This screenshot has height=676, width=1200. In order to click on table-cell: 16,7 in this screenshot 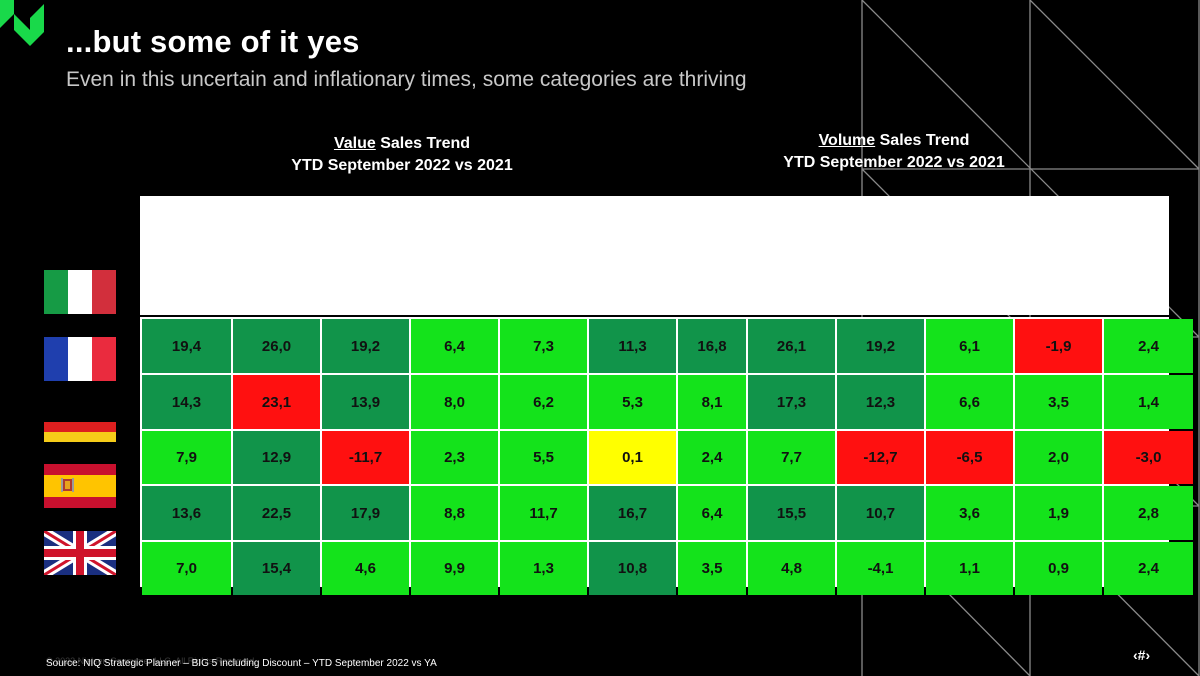, I will do `click(632, 513)`.